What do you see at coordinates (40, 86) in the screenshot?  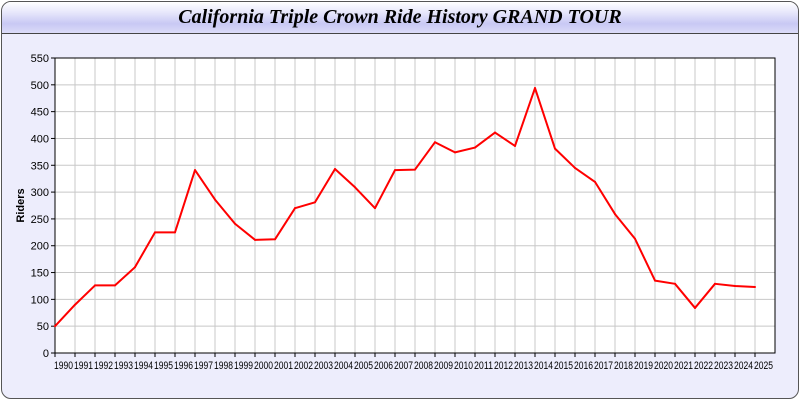 I see `y-tick-label: 500` at bounding box center [40, 86].